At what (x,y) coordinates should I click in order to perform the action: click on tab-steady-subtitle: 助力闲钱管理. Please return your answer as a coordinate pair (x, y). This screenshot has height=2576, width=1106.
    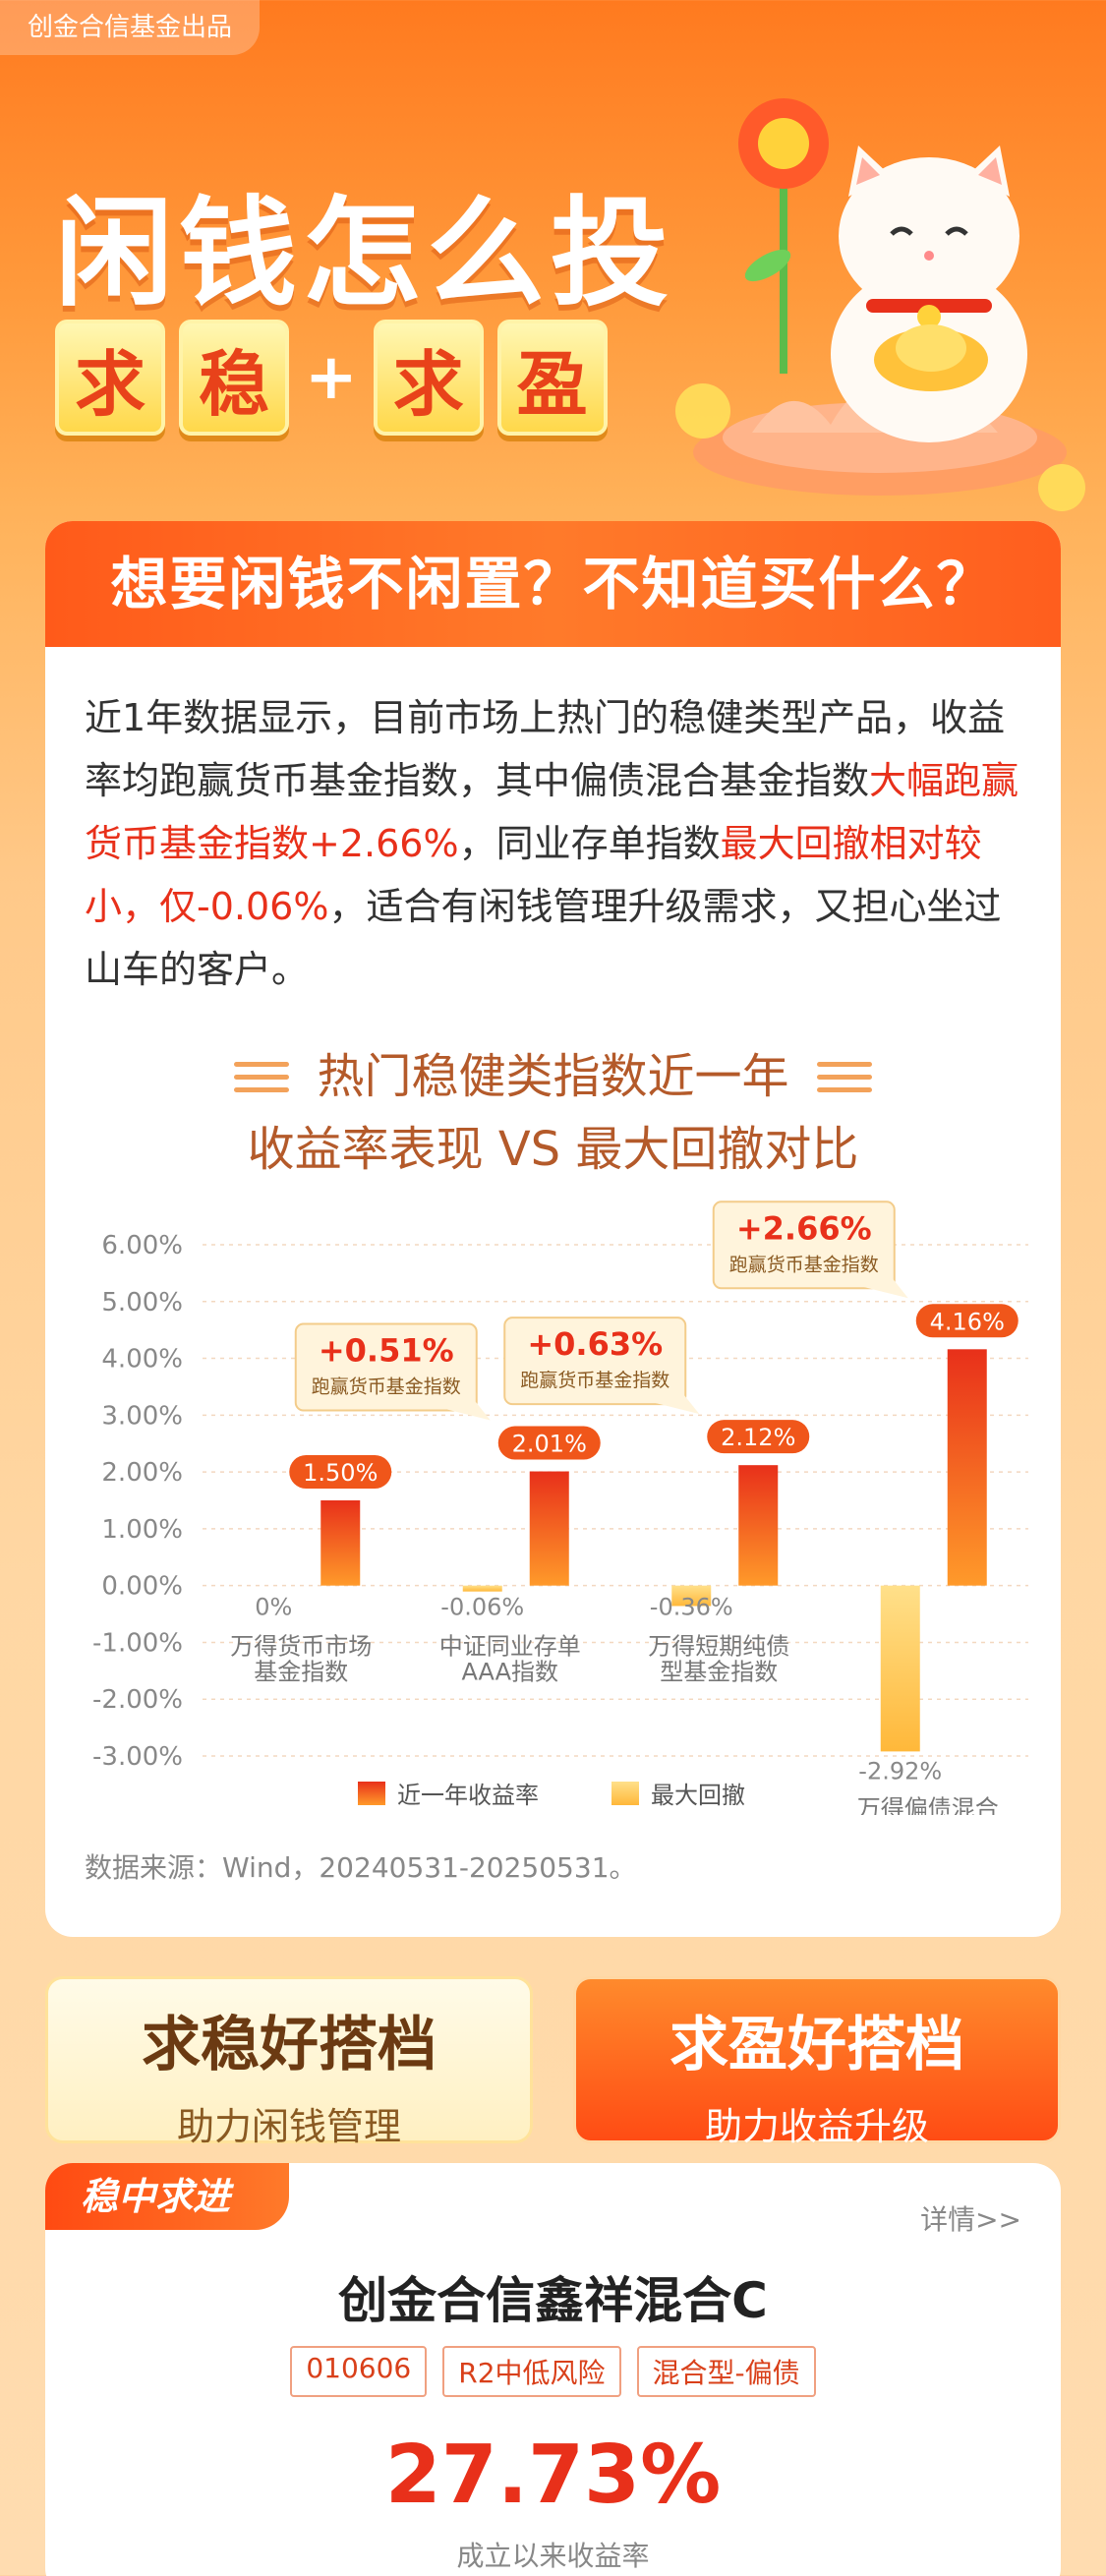
    Looking at the image, I should click on (289, 2126).